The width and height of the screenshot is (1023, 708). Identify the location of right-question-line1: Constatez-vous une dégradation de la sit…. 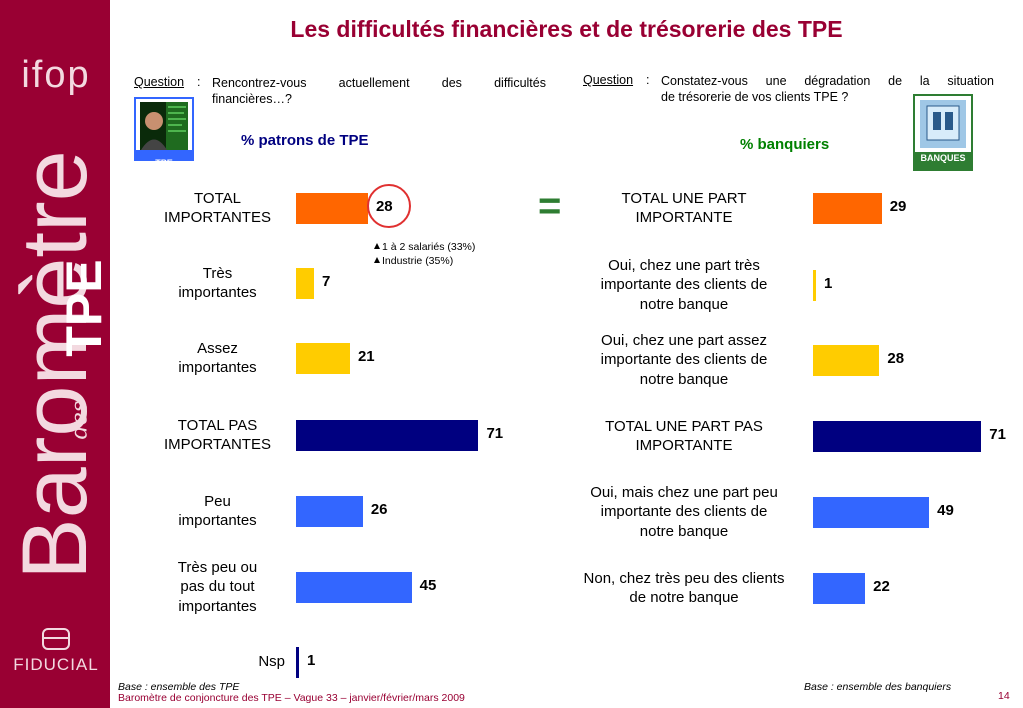
(827, 81).